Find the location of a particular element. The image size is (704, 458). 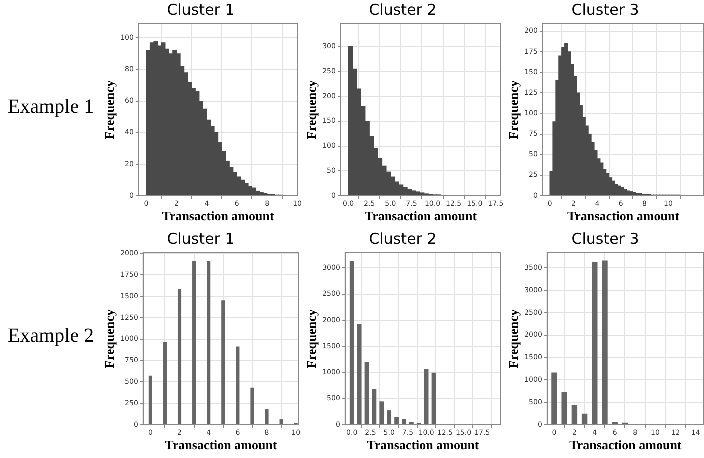

text: Example 1 is located at coordinates (51, 107).